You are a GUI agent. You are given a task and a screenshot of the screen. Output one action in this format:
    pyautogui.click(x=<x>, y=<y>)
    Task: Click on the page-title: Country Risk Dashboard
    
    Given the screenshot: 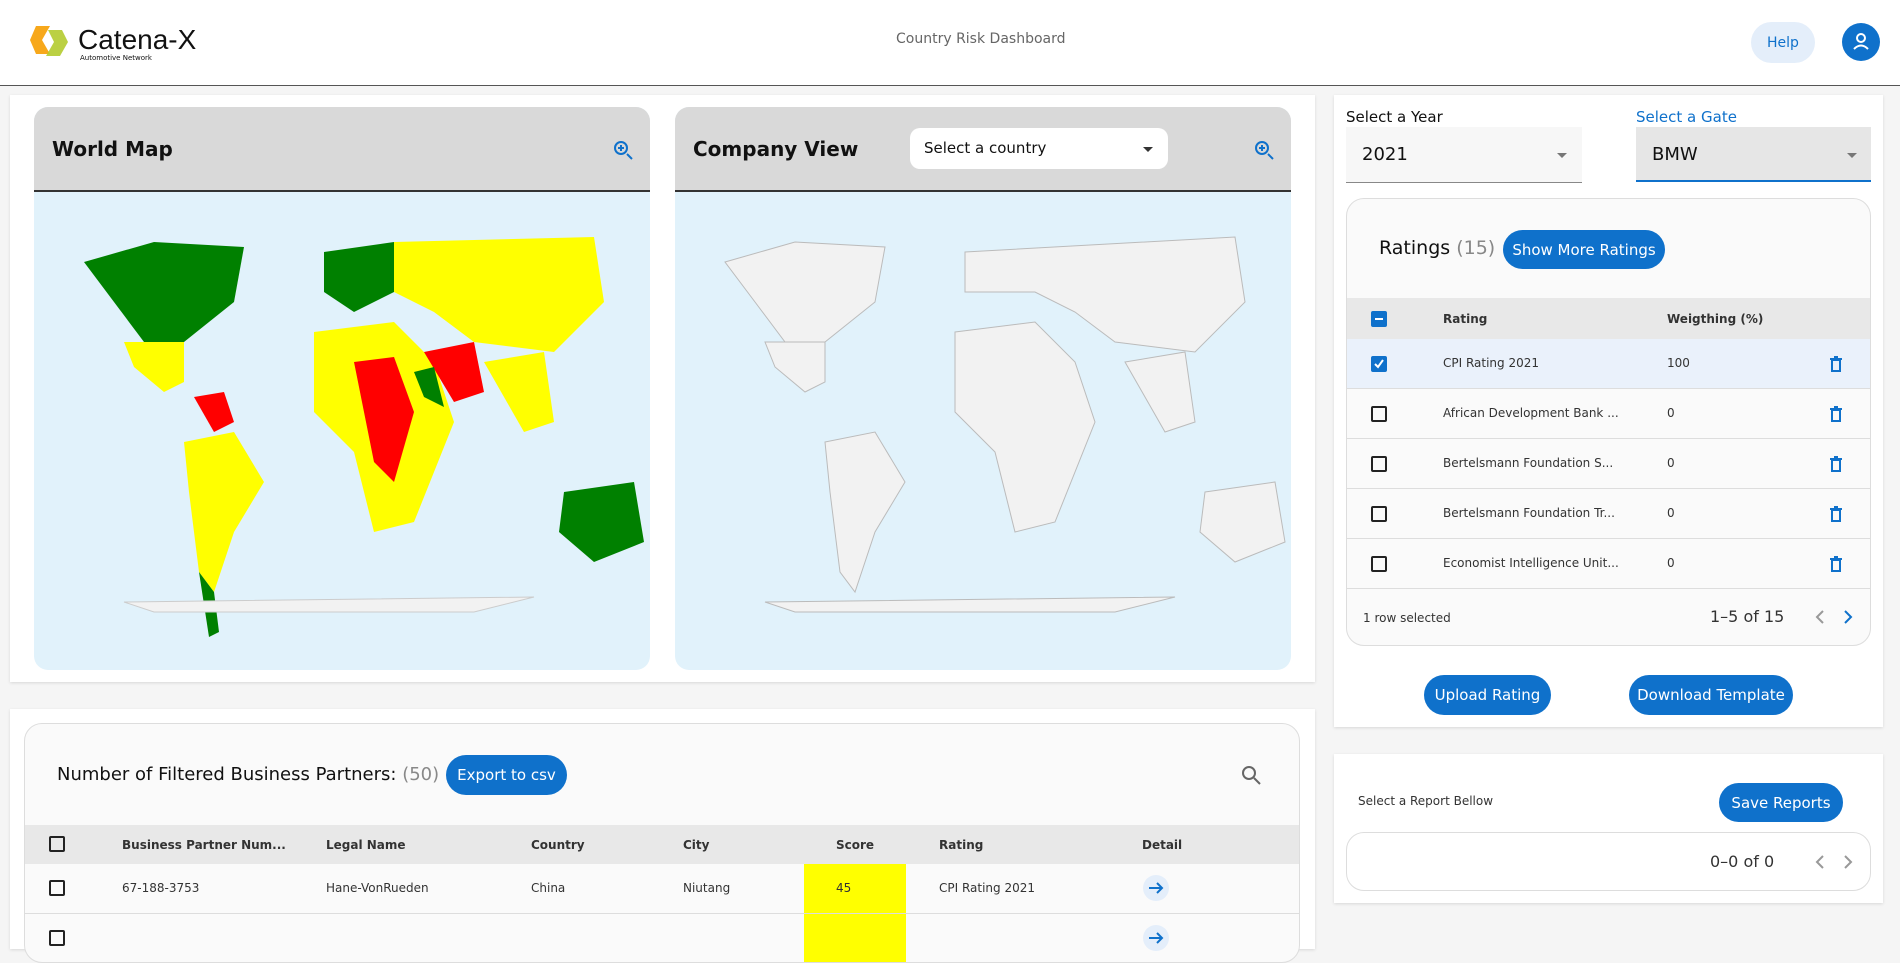 What is the action you would take?
    pyautogui.click(x=981, y=39)
    